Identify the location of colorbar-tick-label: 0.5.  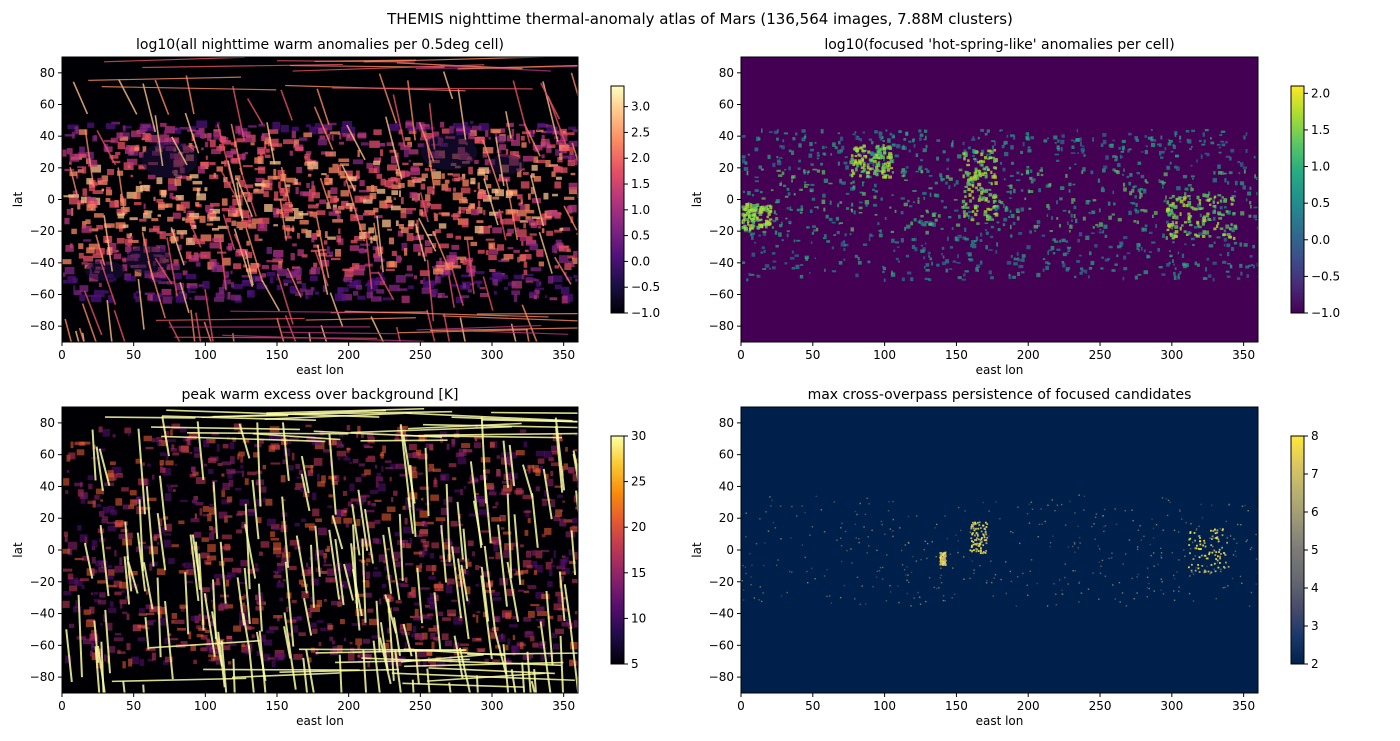
(640, 236).